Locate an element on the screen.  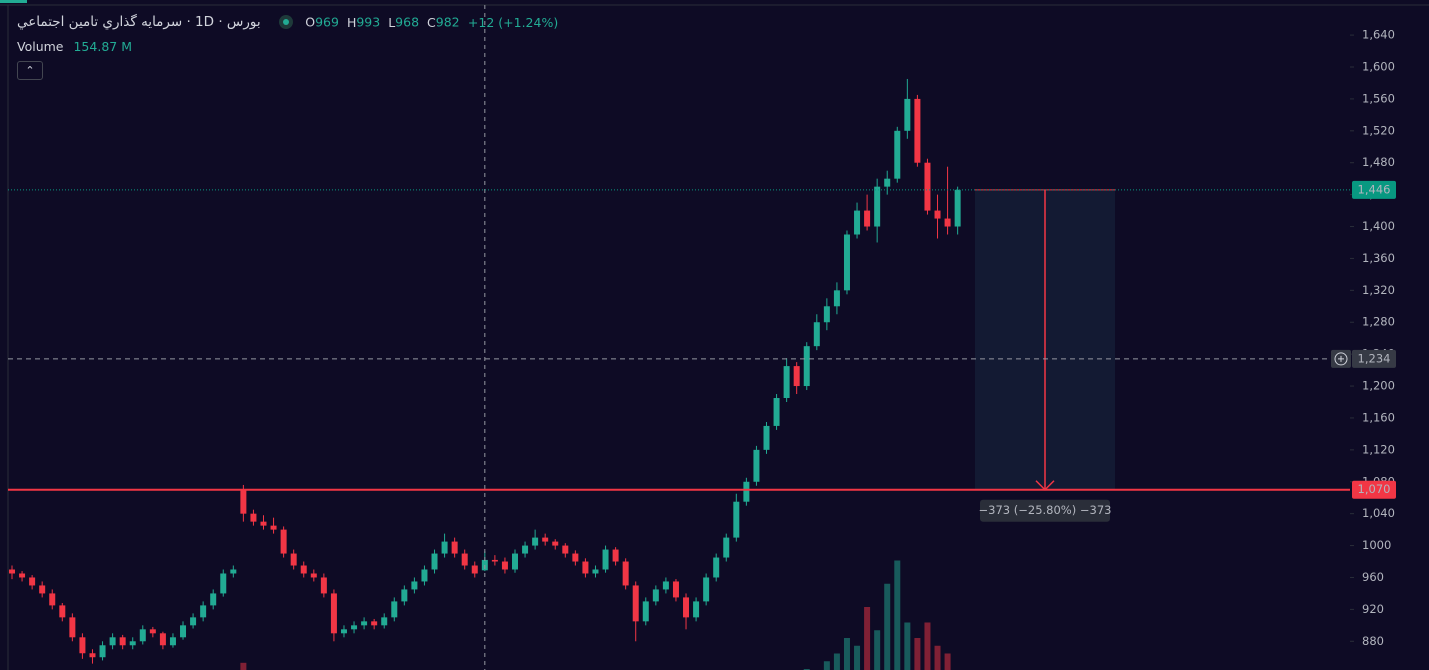
y-tick-label: 1000 is located at coordinates (1376, 545).